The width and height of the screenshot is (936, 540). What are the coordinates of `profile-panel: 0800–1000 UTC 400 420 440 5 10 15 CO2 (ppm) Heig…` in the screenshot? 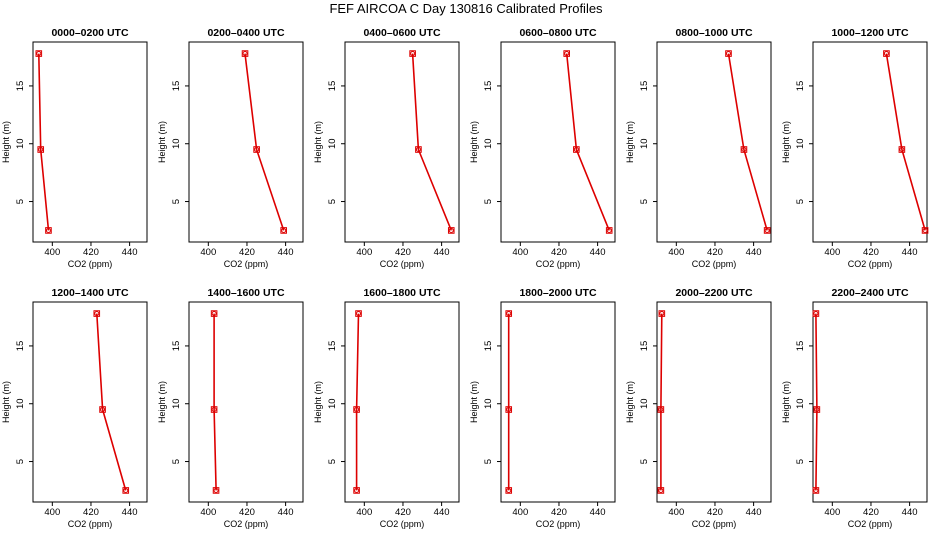 It's located at (698, 148).